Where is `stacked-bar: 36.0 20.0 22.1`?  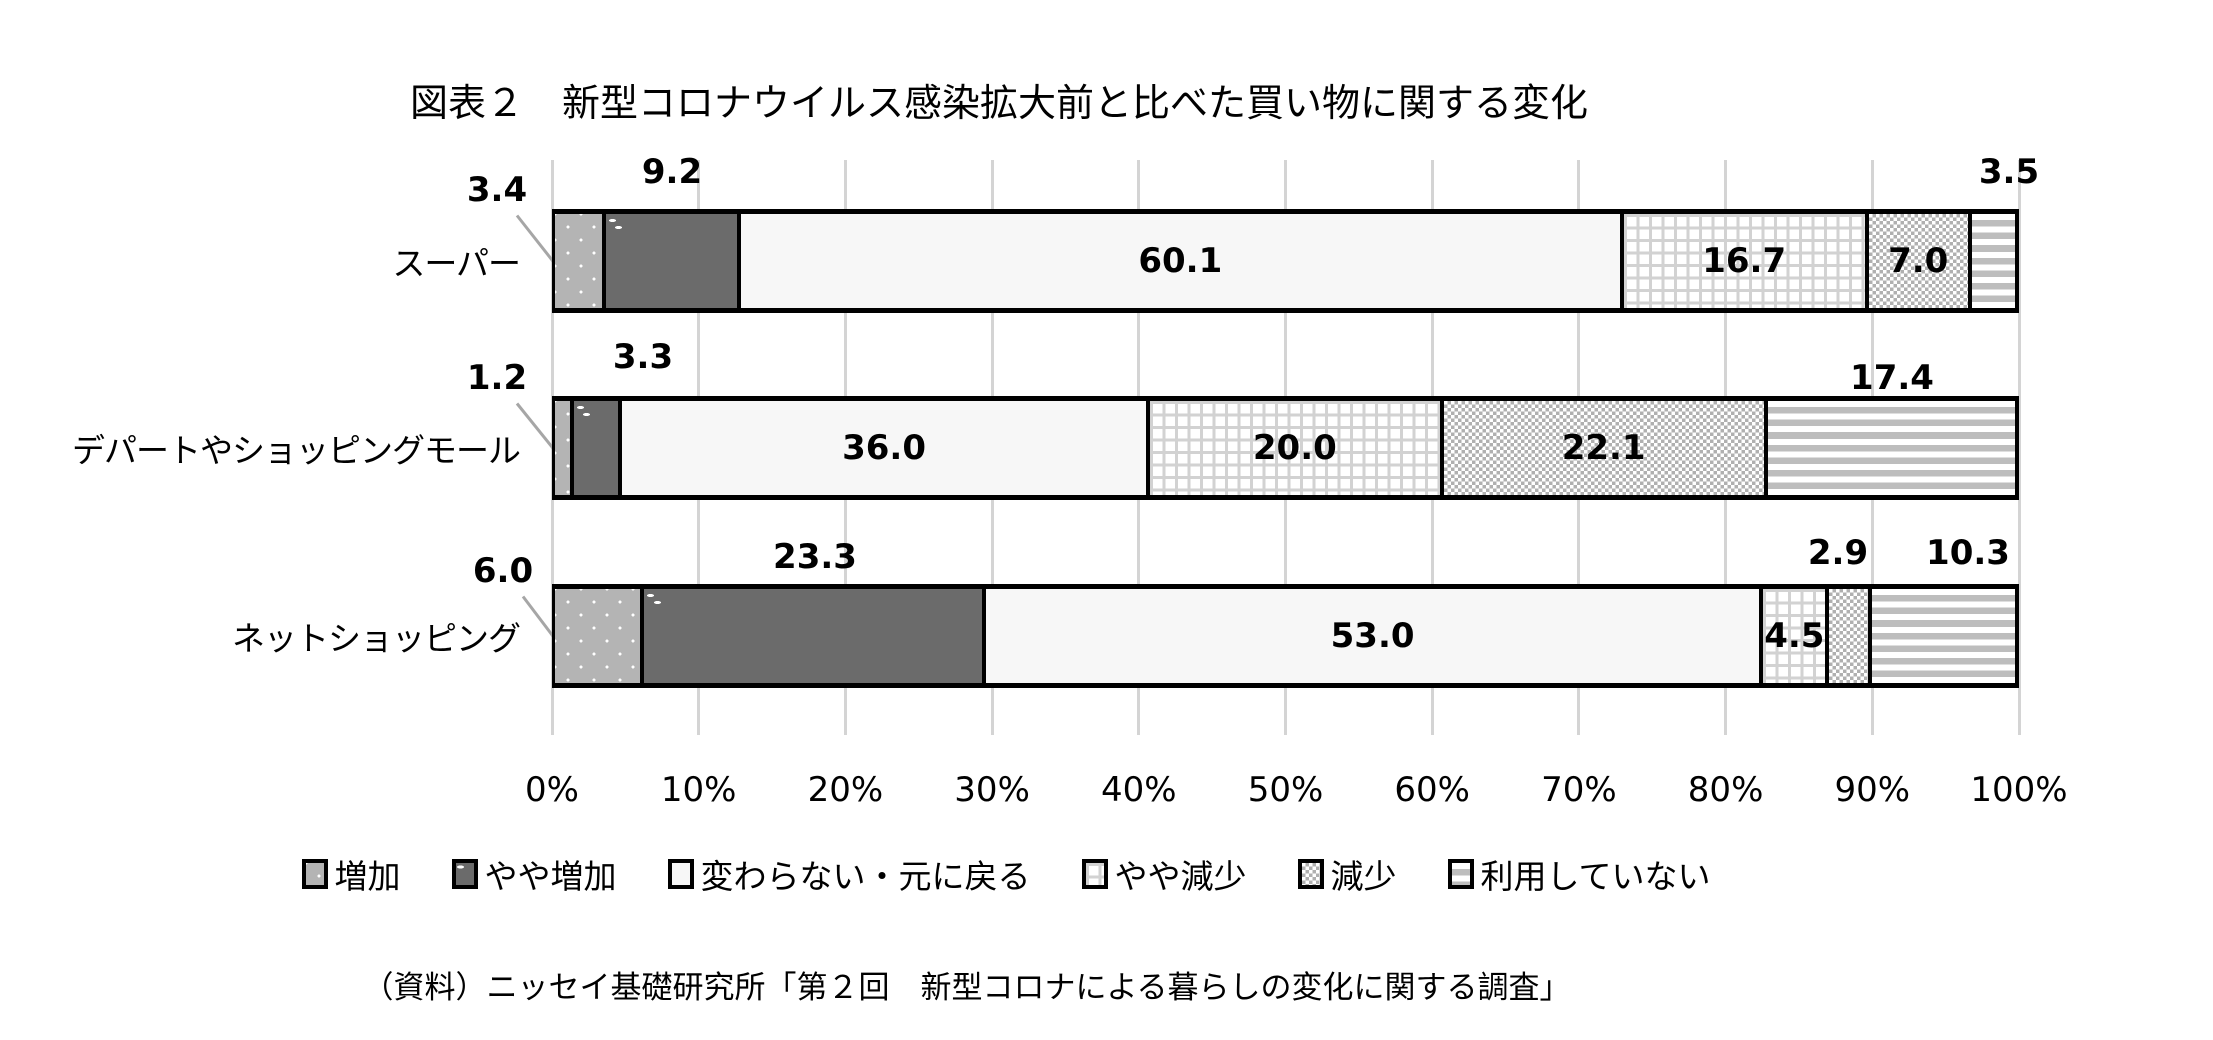
stacked-bar: 36.0 20.0 22.1 is located at coordinates (1285, 448).